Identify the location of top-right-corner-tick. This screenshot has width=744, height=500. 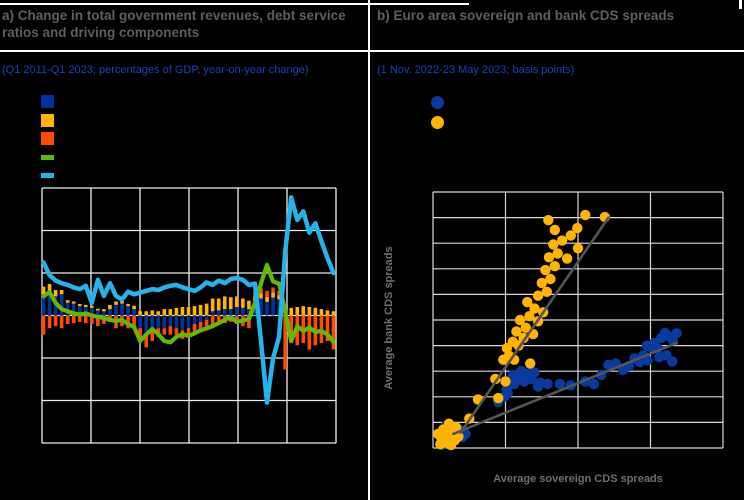
(740, 4).